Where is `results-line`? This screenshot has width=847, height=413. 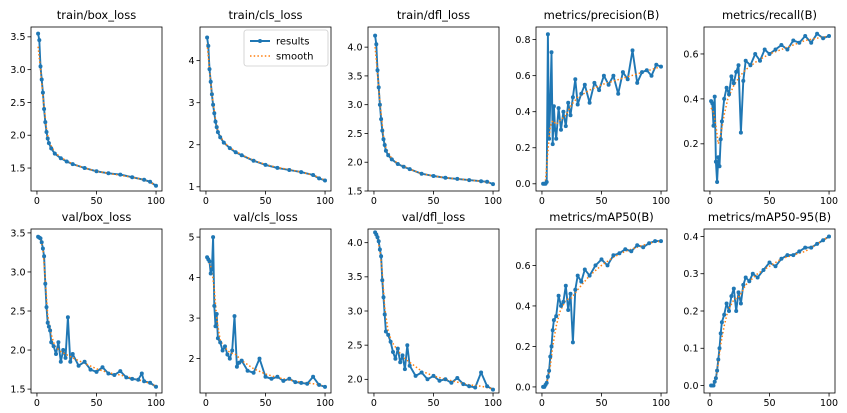
results-line is located at coordinates (602, 314).